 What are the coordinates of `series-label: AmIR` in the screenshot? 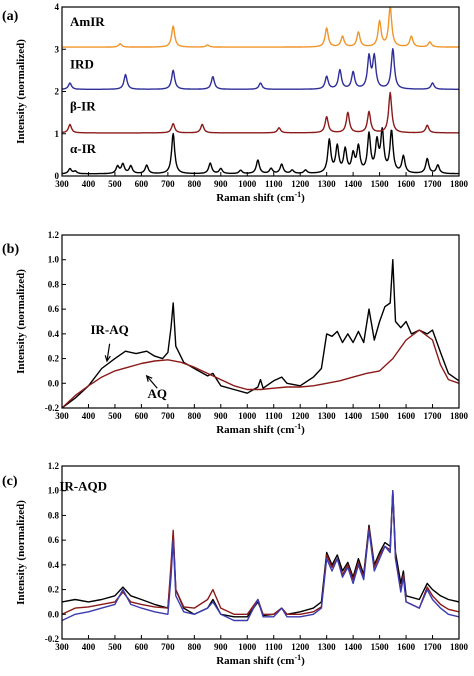 It's located at (87, 21).